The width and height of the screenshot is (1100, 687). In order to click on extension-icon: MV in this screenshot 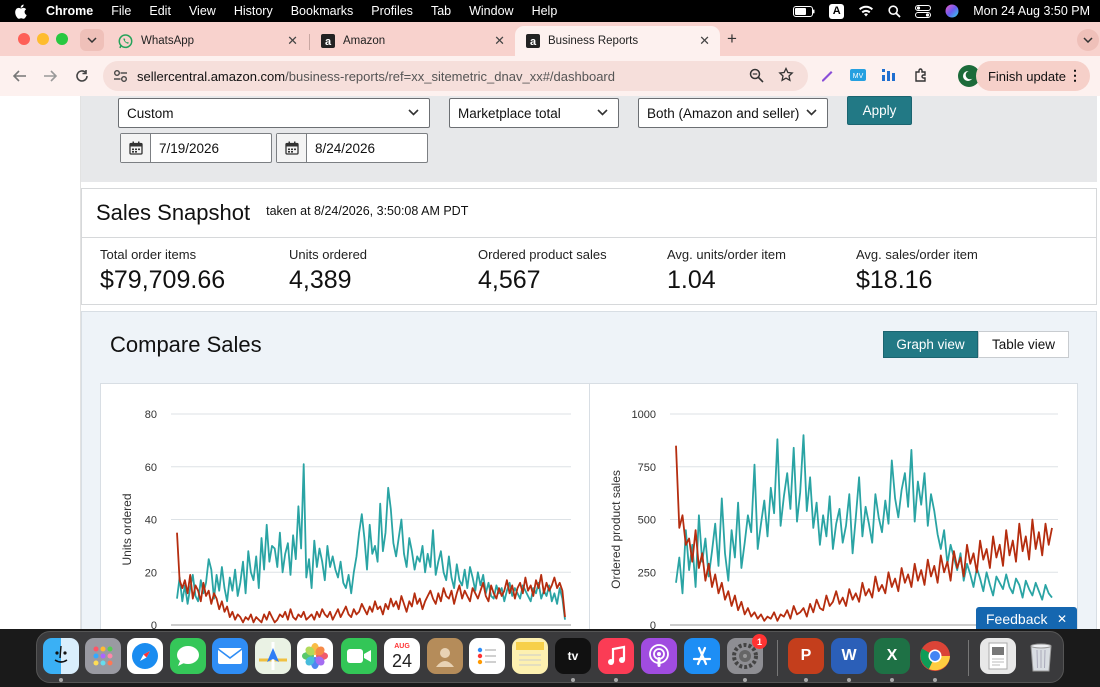, I will do `click(858, 77)`.